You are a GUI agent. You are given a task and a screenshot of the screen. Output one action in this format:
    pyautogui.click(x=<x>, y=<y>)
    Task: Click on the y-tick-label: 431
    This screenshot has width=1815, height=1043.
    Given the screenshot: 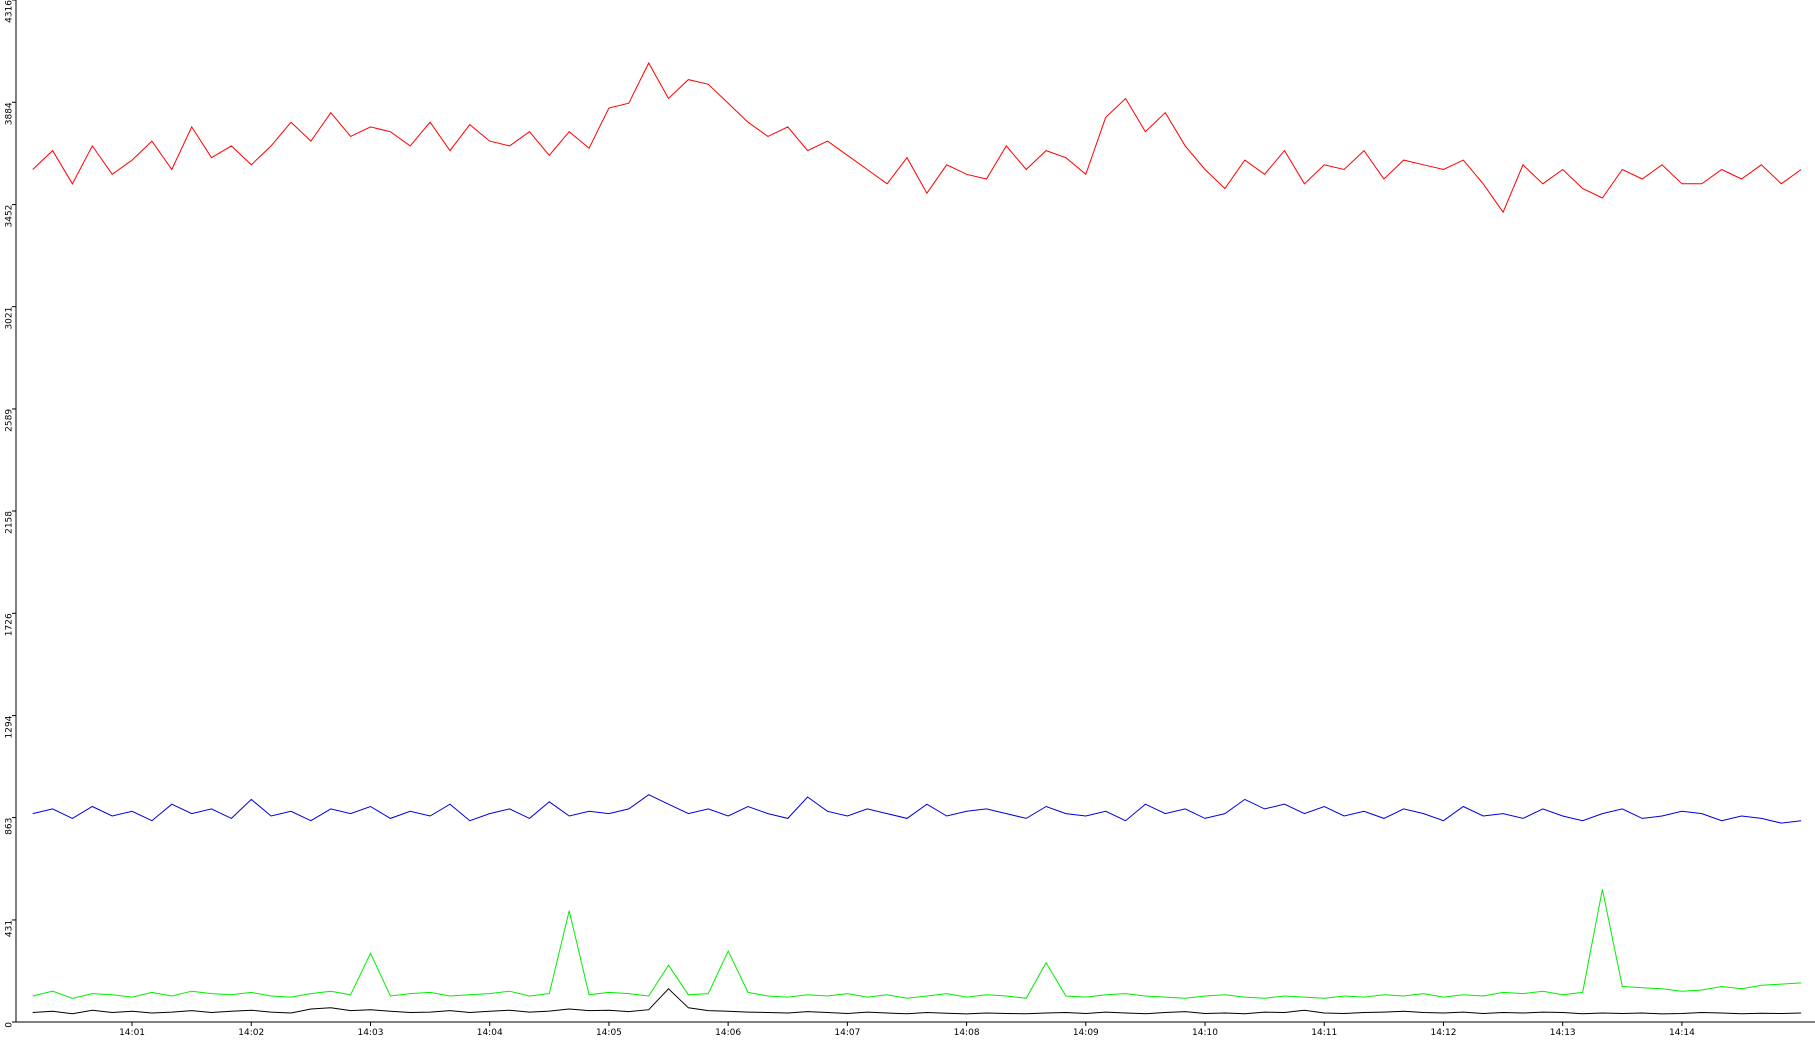 What is the action you would take?
    pyautogui.click(x=10, y=928)
    